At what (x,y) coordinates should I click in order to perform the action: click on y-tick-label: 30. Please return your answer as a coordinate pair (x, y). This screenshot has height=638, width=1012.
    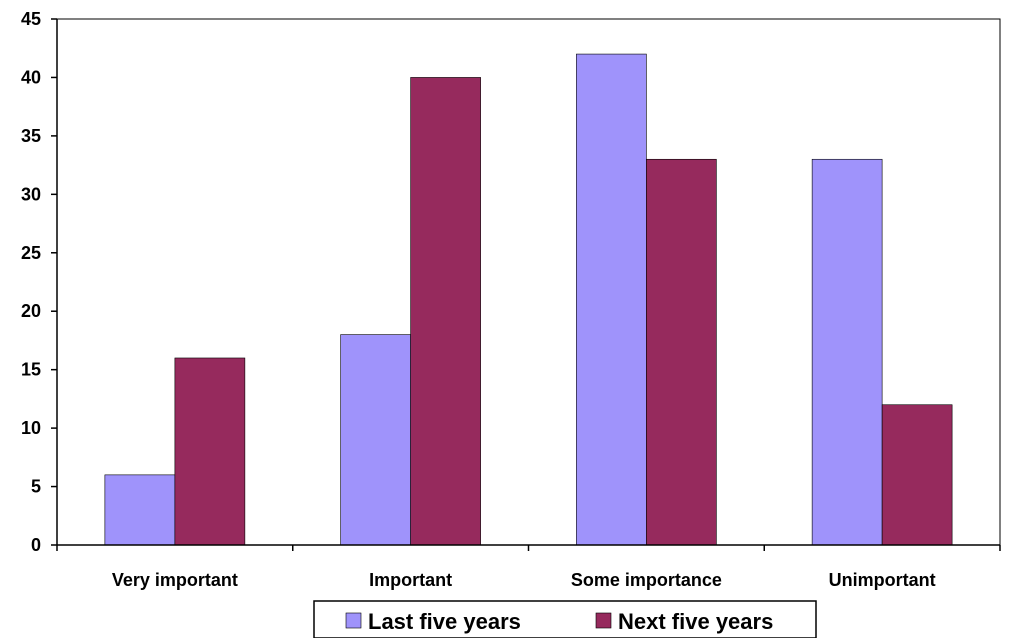
    Looking at the image, I should click on (31, 194).